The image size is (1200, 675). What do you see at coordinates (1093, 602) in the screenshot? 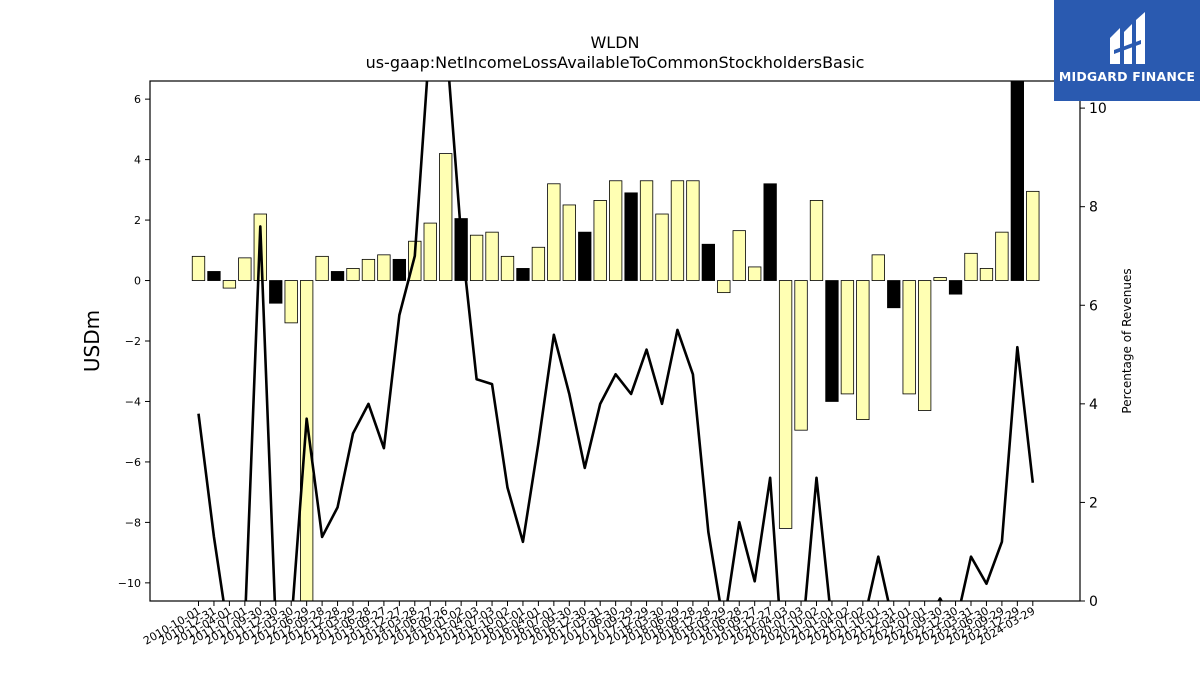
I see `y2-tick-label: 0` at bounding box center [1093, 602].